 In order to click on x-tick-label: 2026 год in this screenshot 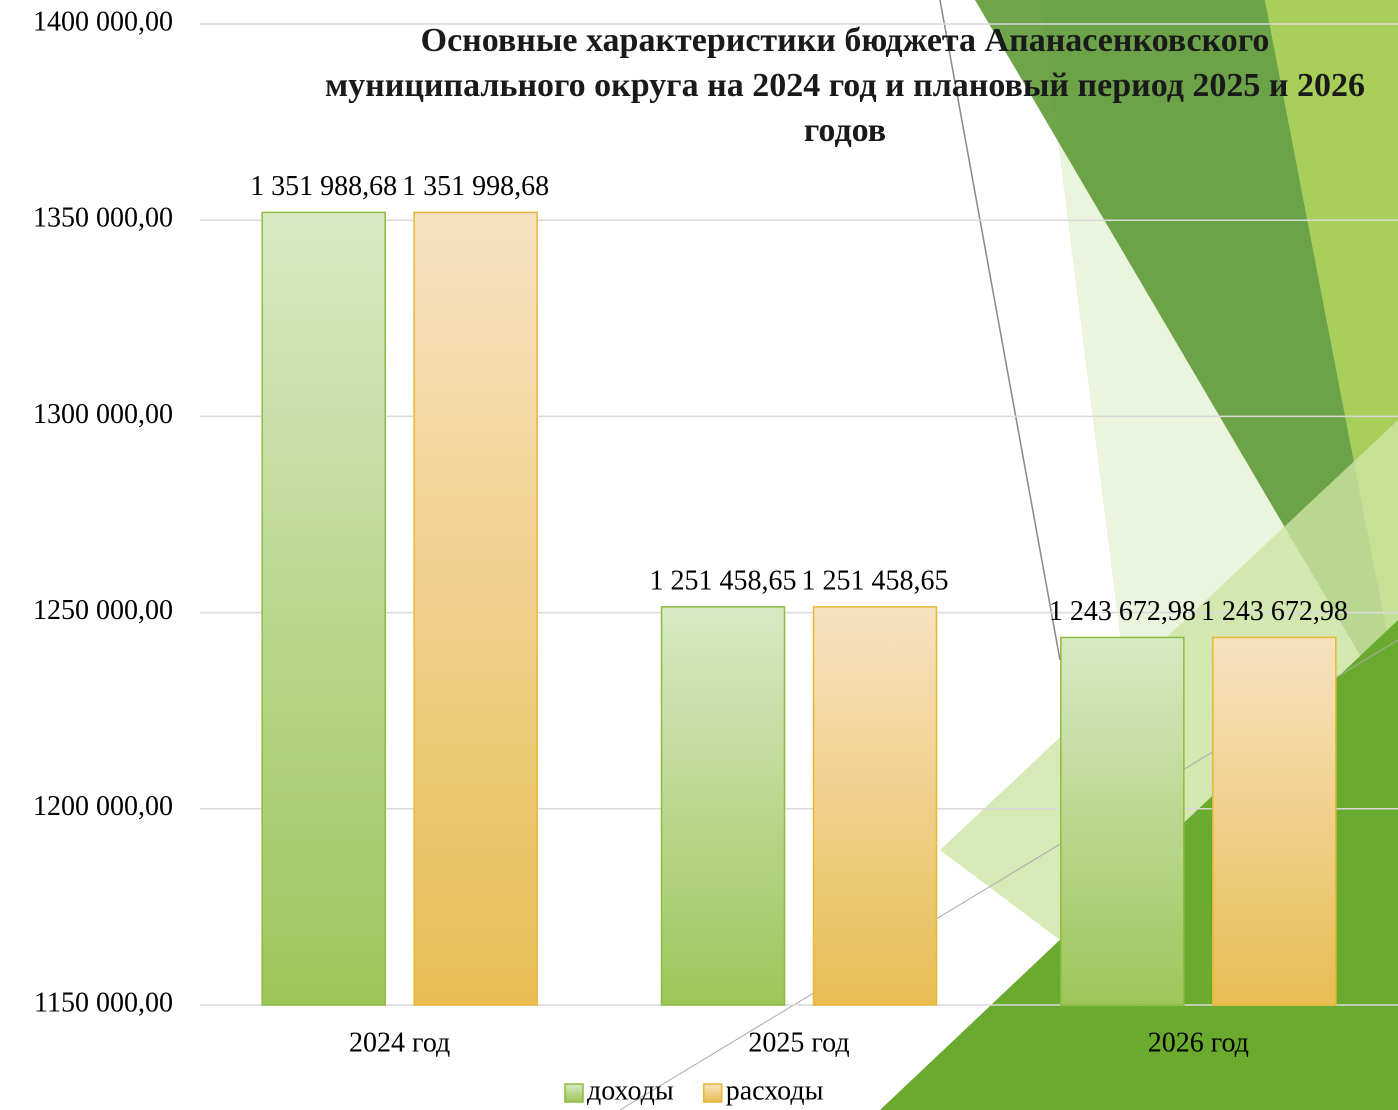, I will do `click(1198, 1042)`.